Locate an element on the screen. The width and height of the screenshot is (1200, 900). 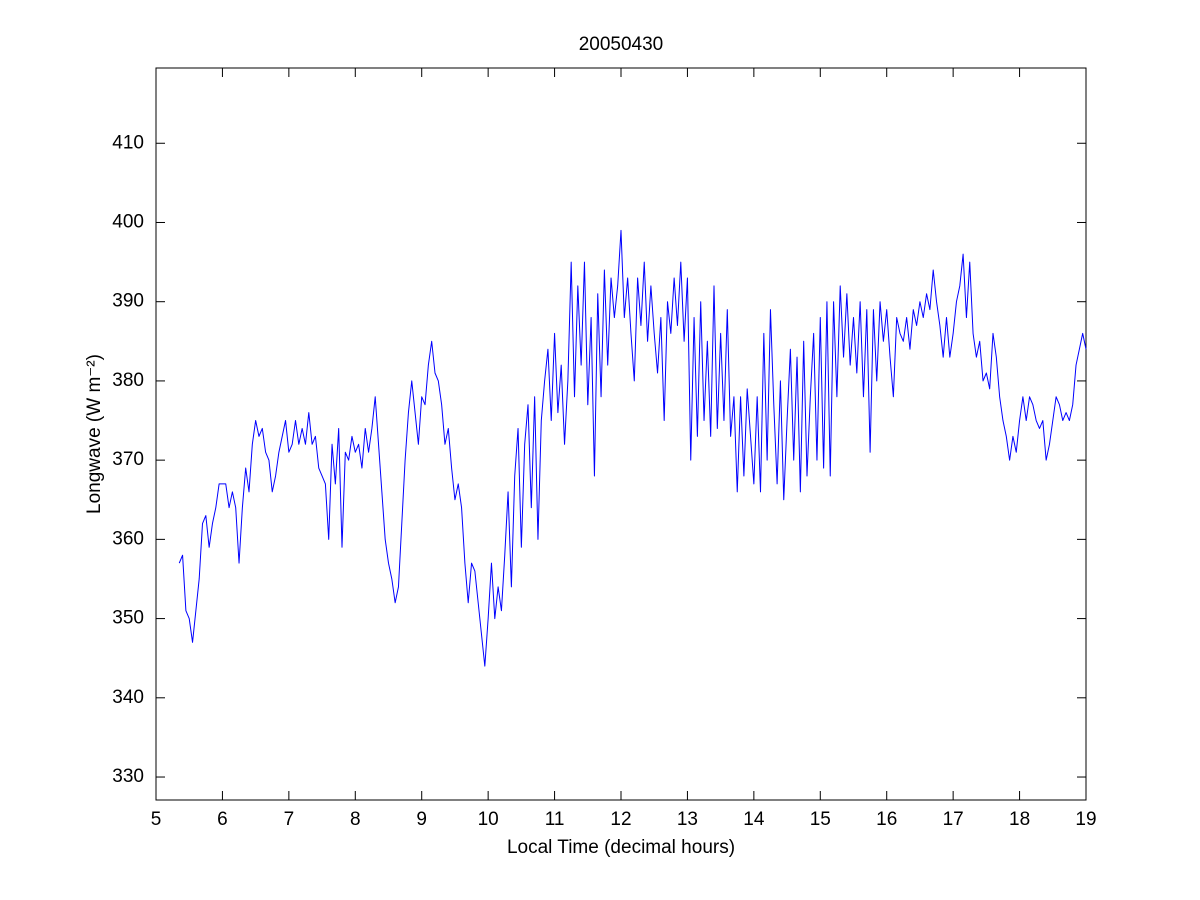
y-tick-label: 390 is located at coordinates (128, 301).